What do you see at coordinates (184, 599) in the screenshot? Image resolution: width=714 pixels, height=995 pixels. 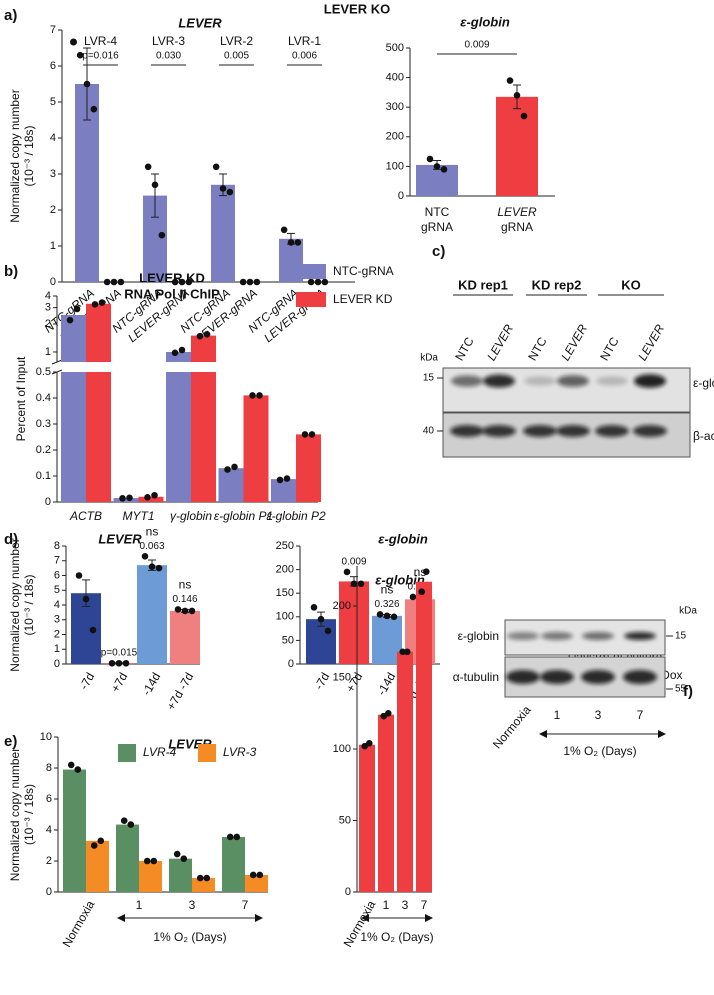 I see `annotation: 0.146` at bounding box center [184, 599].